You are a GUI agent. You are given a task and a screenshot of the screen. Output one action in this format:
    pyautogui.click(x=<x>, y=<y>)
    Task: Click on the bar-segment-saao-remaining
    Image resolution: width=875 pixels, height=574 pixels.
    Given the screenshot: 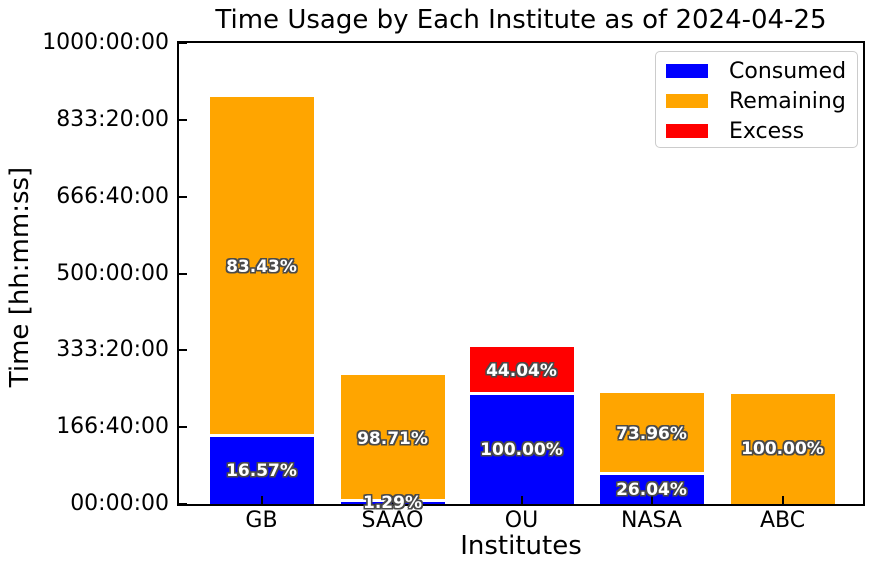 What is the action you would take?
    pyautogui.click(x=392, y=438)
    